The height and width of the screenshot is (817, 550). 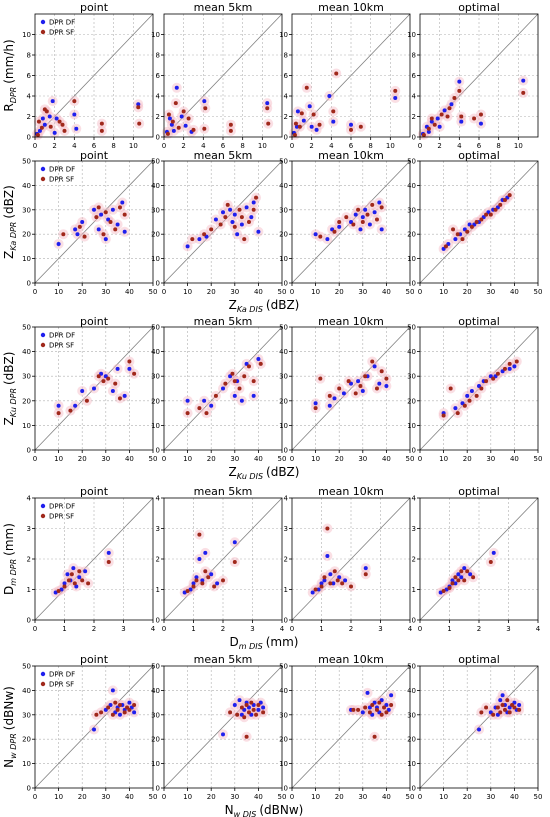 I want to click on panel-title: mean 10km, so click(x=351, y=7).